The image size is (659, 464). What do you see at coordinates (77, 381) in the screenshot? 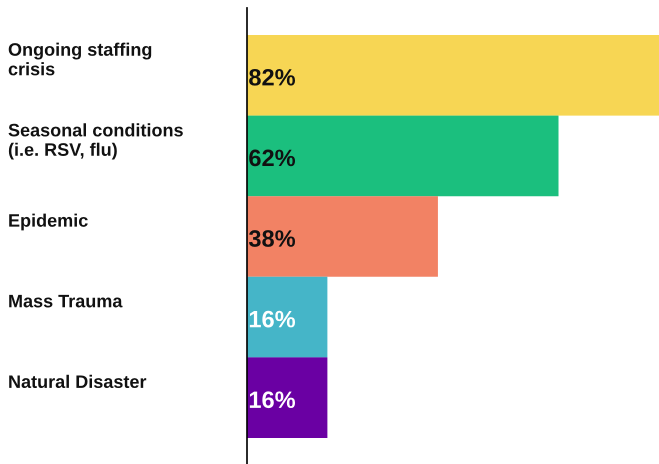
I see `y-tick-label: Natural Disaster` at bounding box center [77, 381].